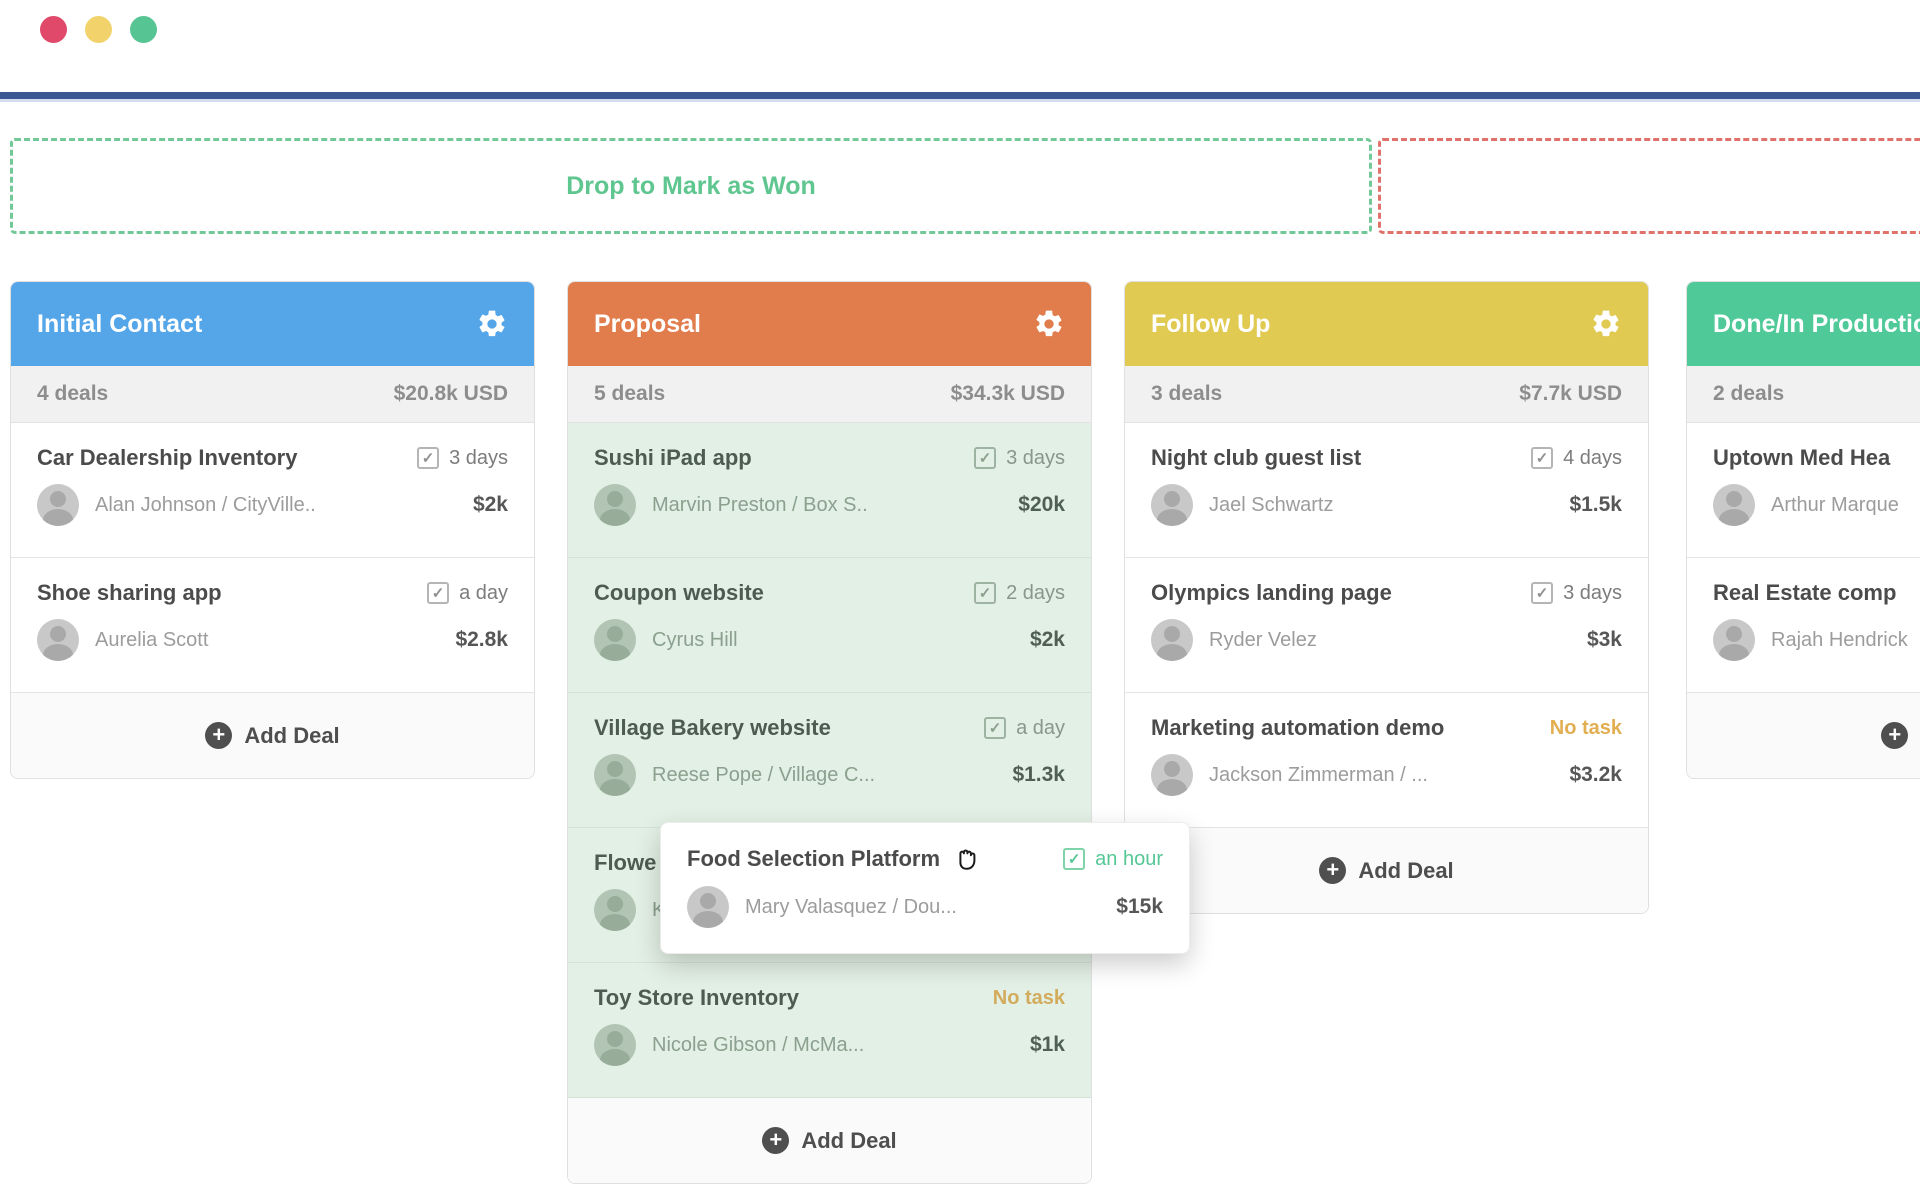 The width and height of the screenshot is (1920, 1189). What do you see at coordinates (1816, 323) in the screenshot?
I see `column-title: Done/In Production` at bounding box center [1816, 323].